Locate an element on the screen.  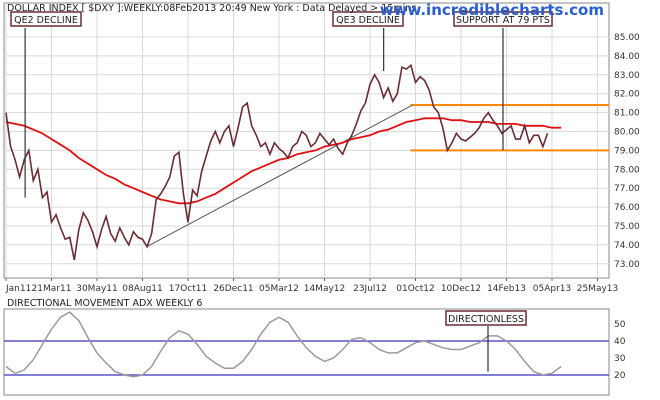
watermark: www.incrediblecharts.com is located at coordinates (492, 10).